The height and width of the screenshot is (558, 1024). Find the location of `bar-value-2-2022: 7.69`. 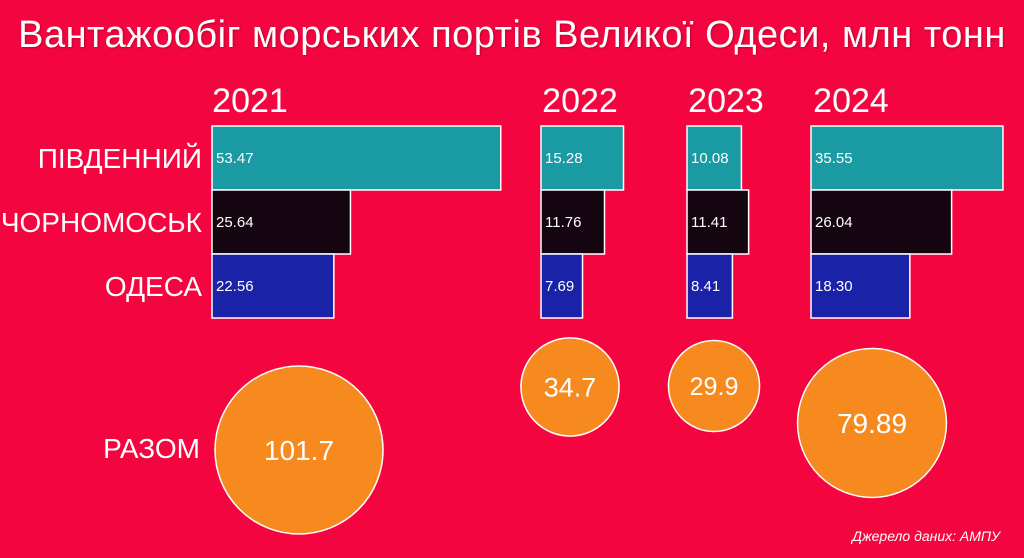

bar-value-2-2022: 7.69 is located at coordinates (559, 286).